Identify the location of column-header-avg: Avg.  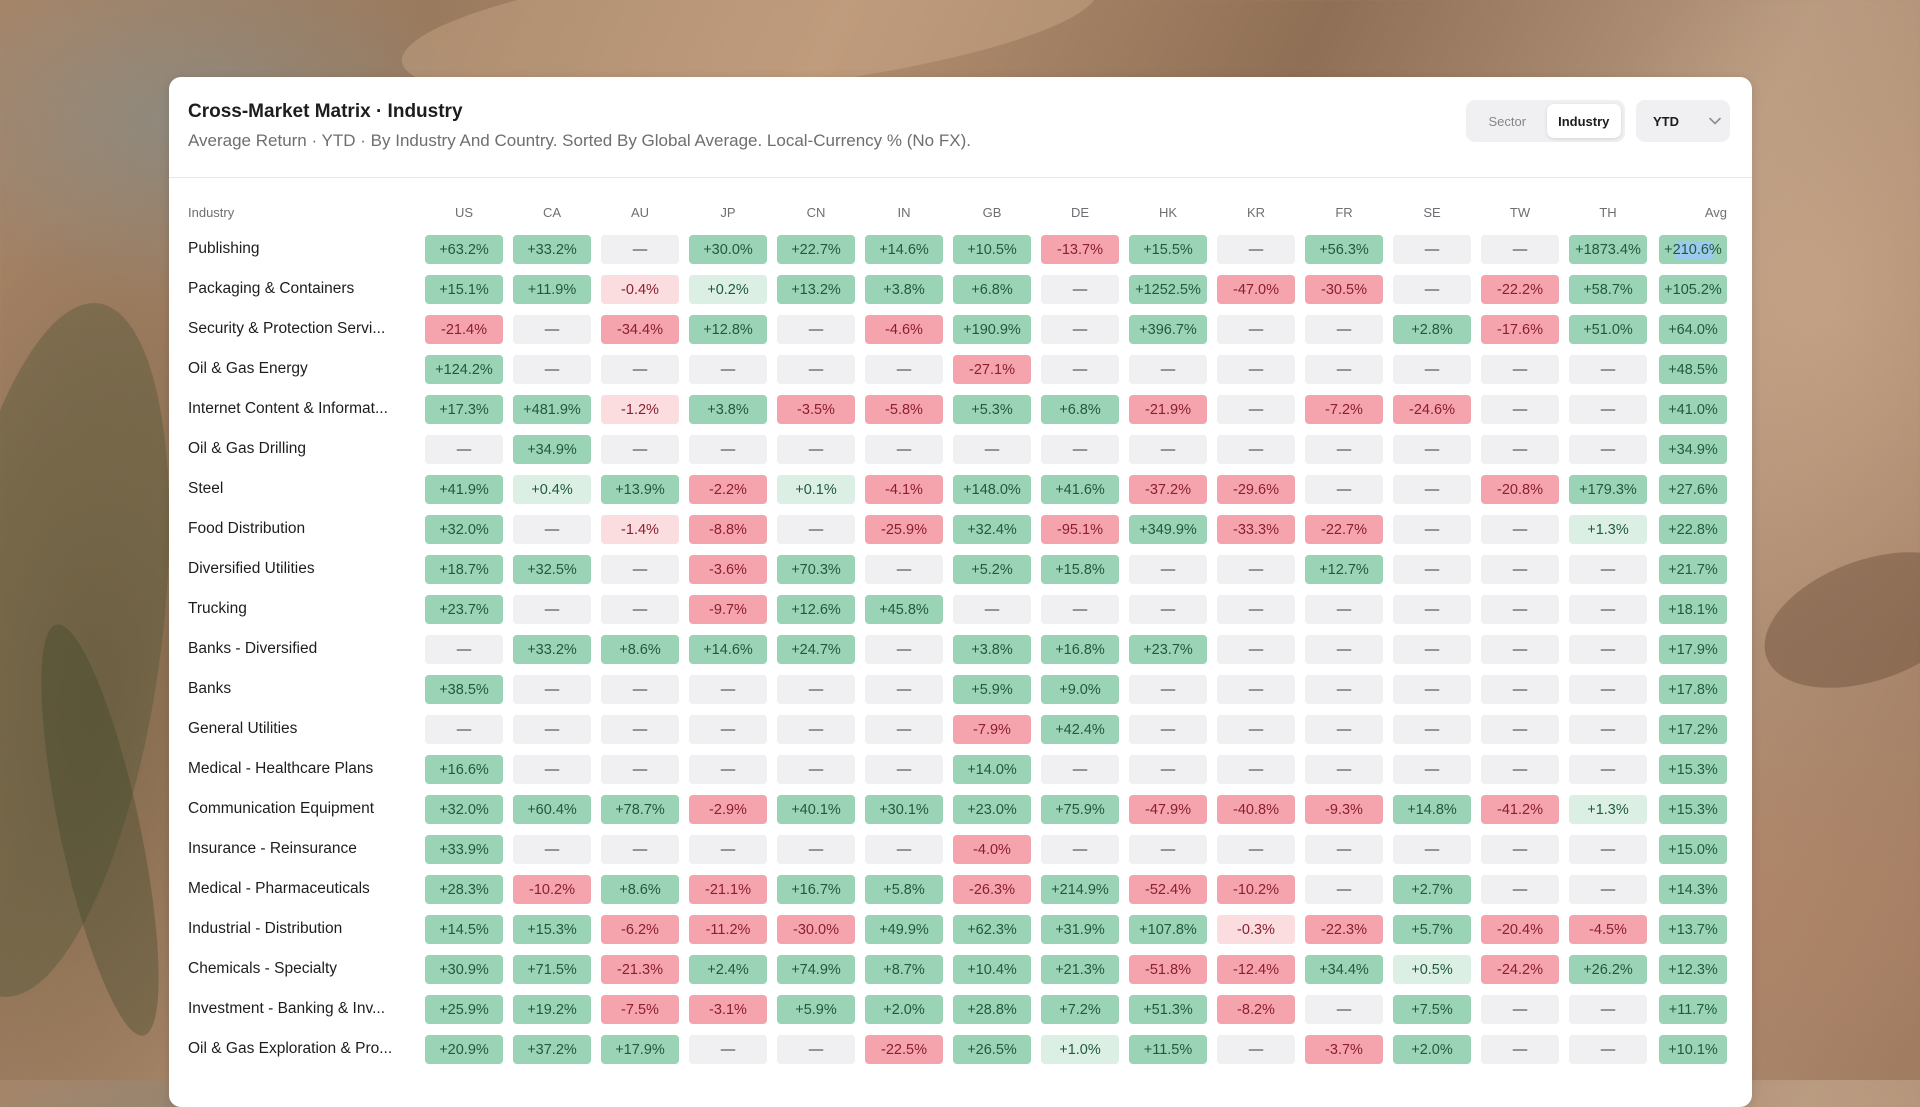
(1715, 212).